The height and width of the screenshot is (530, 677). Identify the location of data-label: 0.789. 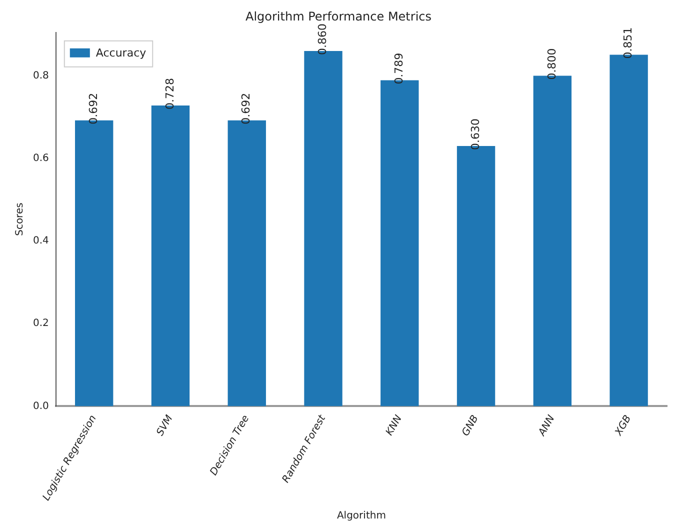
(399, 68).